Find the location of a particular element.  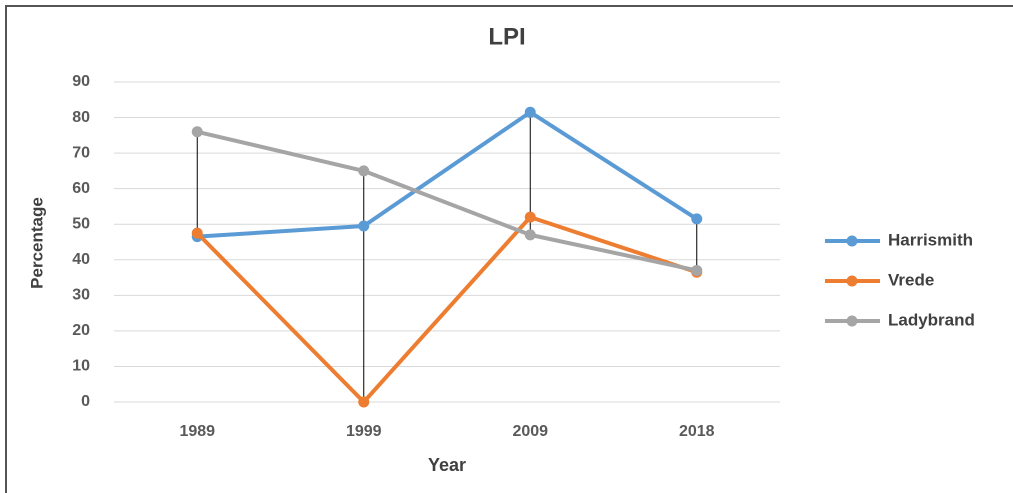

y-tick-label: 60 is located at coordinates (81, 188).